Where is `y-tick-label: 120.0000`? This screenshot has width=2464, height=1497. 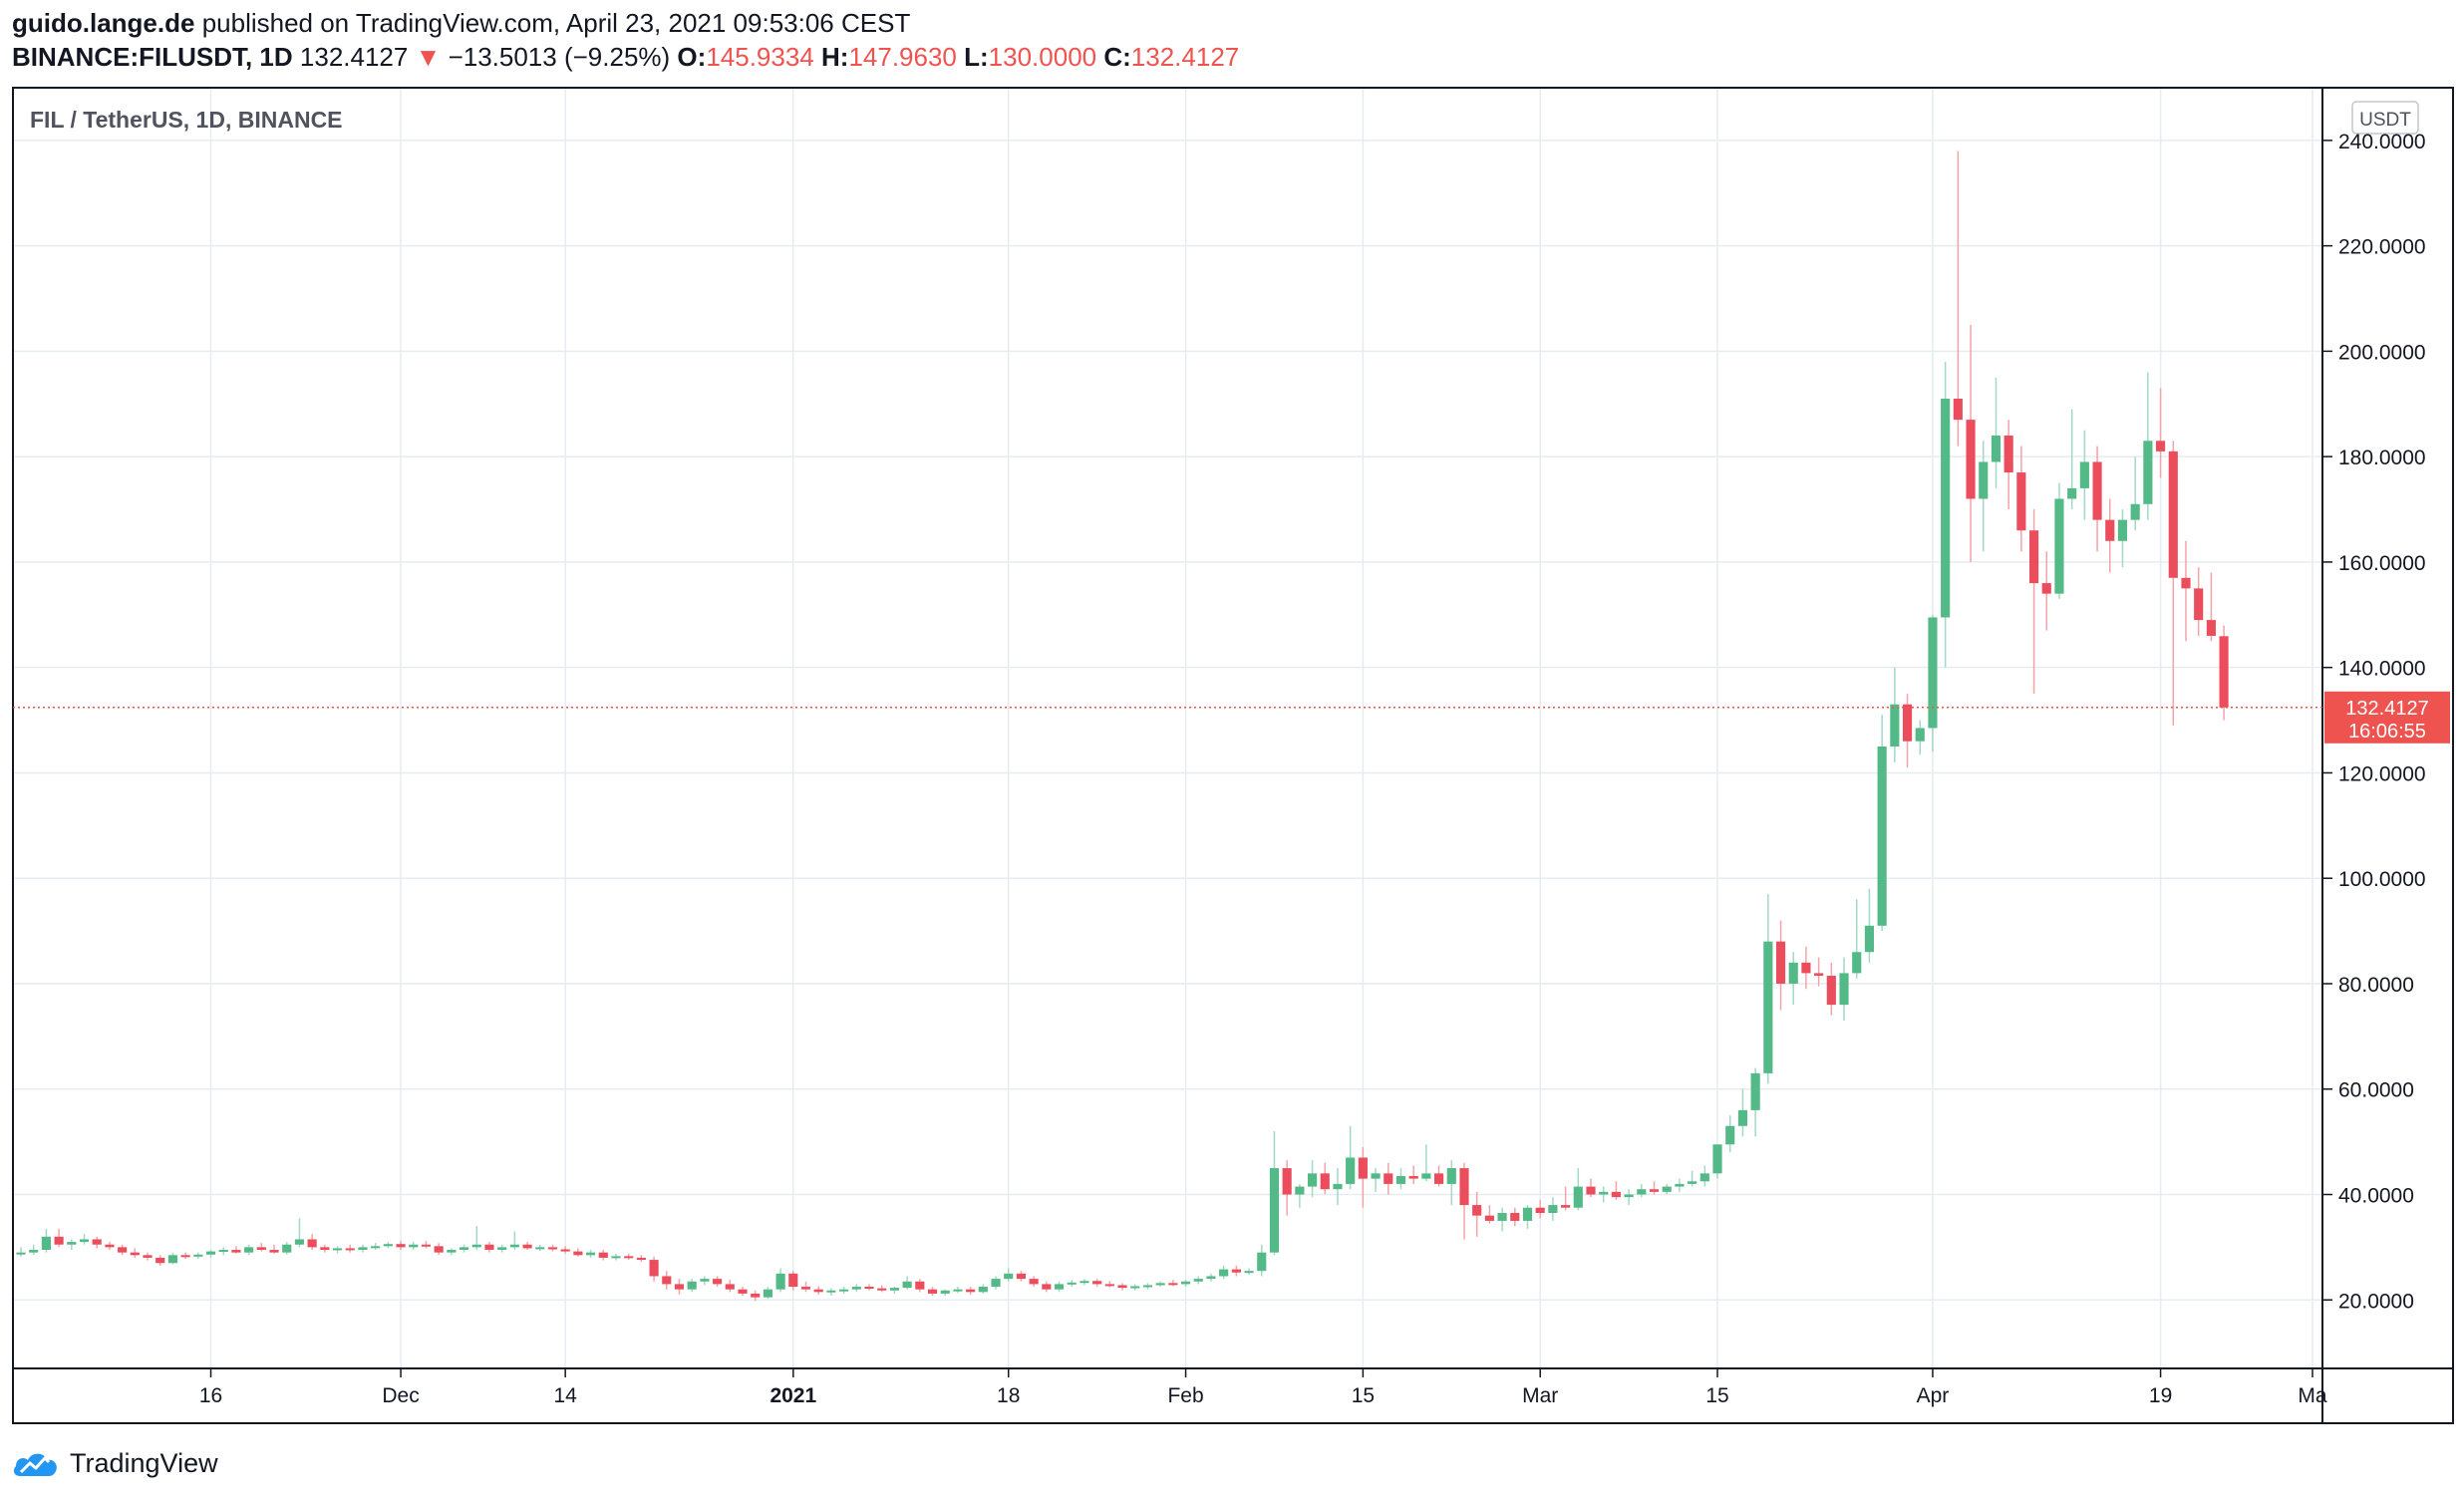
y-tick-label: 120.0000 is located at coordinates (2382, 773).